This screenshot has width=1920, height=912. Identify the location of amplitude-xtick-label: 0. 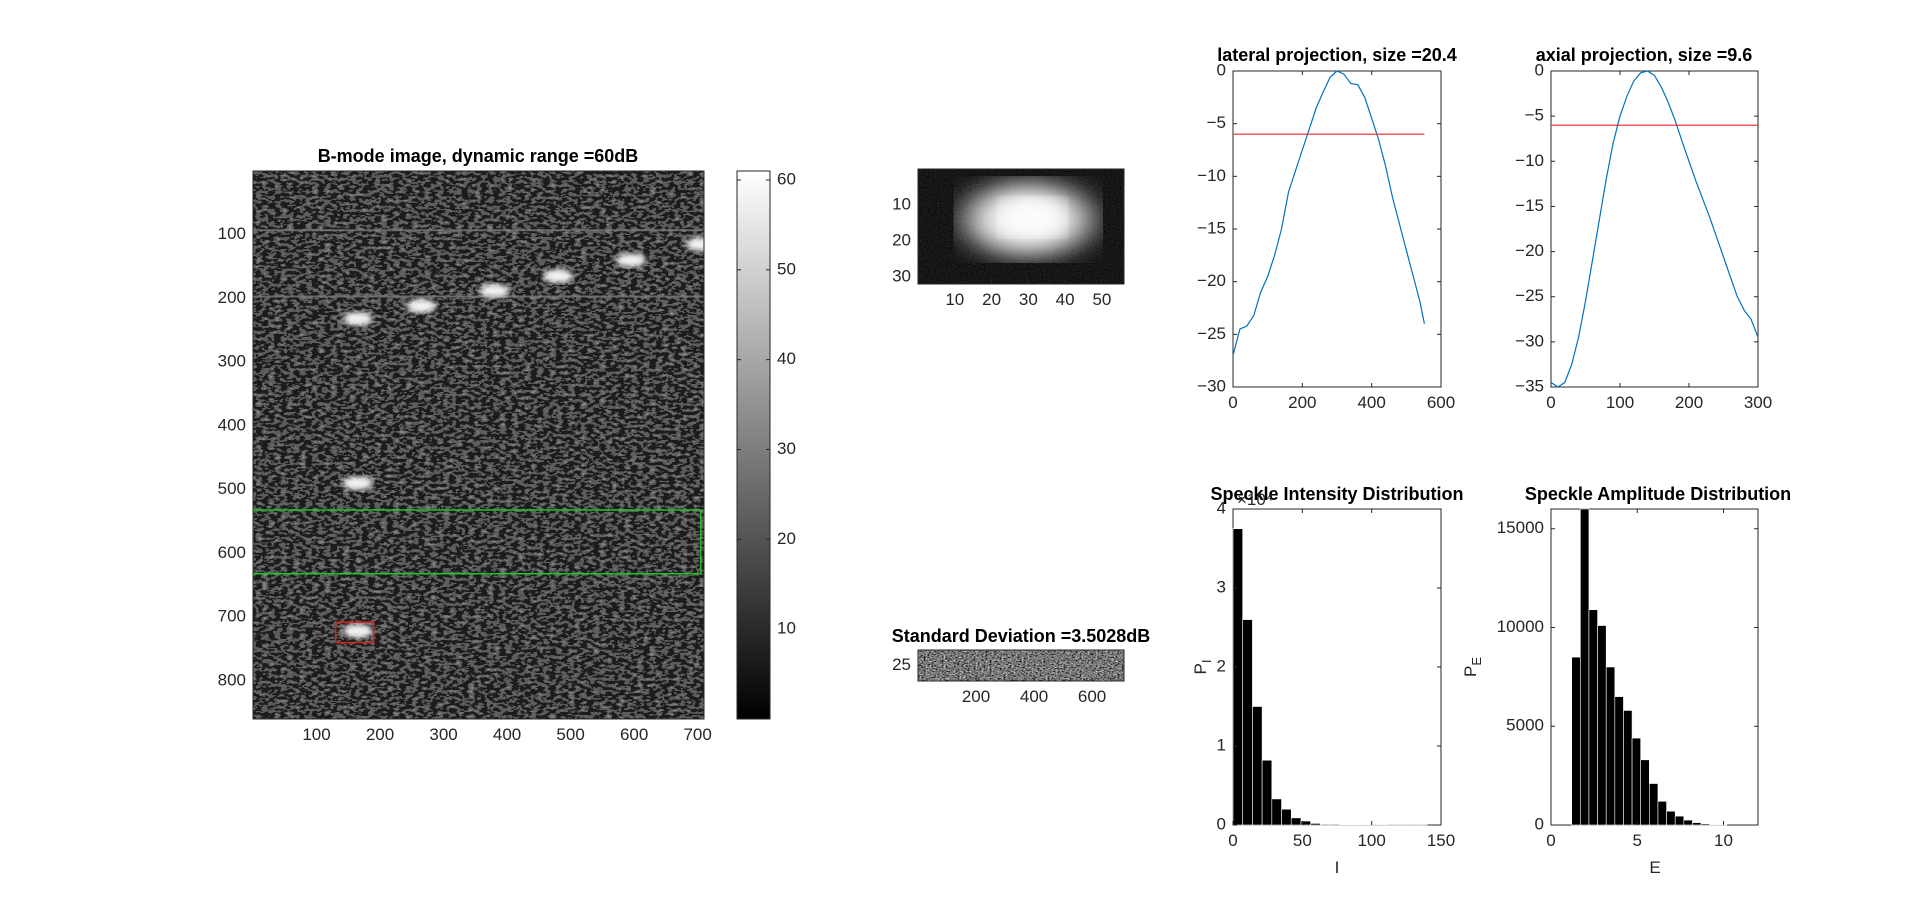
(1550, 840).